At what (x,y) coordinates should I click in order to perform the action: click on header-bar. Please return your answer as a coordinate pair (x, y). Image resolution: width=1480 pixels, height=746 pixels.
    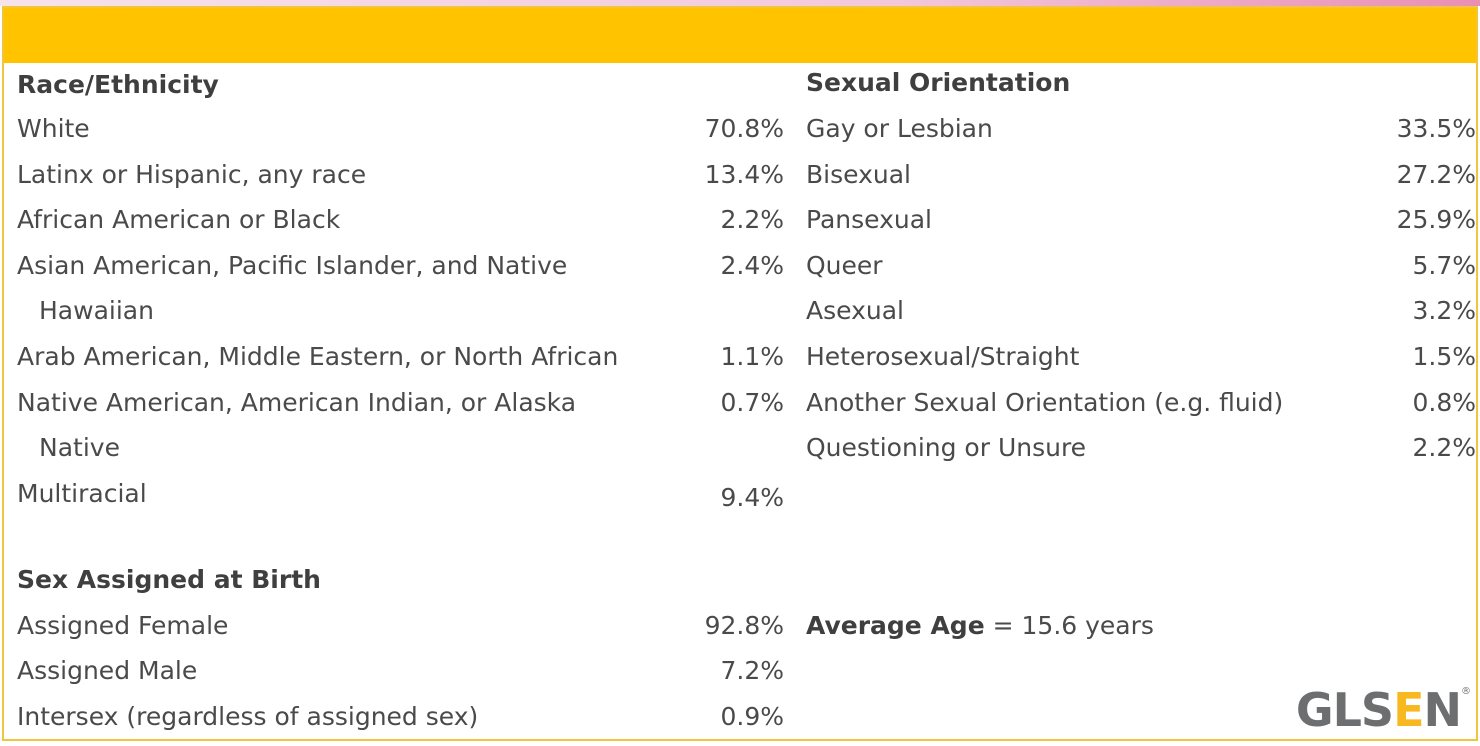
    Looking at the image, I should click on (740, 35).